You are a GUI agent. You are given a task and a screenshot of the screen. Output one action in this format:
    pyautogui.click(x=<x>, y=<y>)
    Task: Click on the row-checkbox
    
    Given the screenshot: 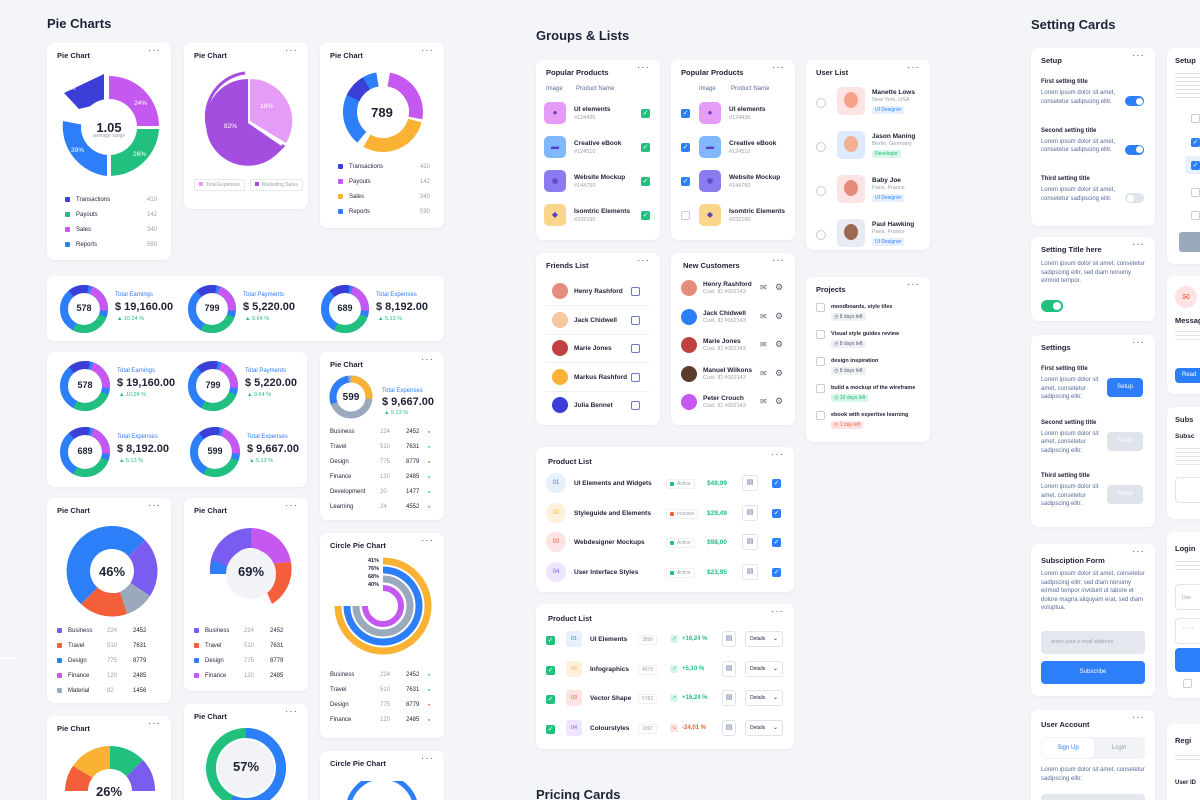 What is the action you would take?
    pyautogui.click(x=685, y=215)
    